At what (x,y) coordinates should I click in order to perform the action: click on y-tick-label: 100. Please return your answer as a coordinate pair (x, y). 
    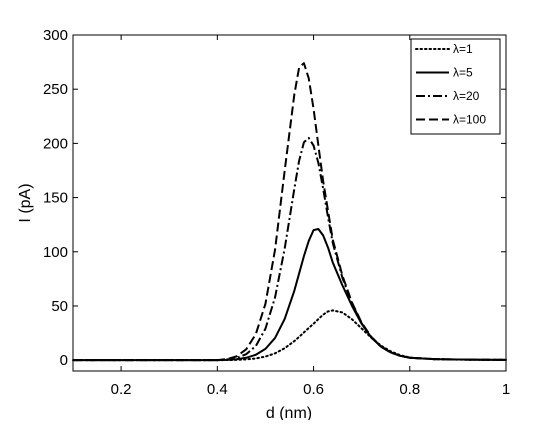
    Looking at the image, I should click on (55, 252).